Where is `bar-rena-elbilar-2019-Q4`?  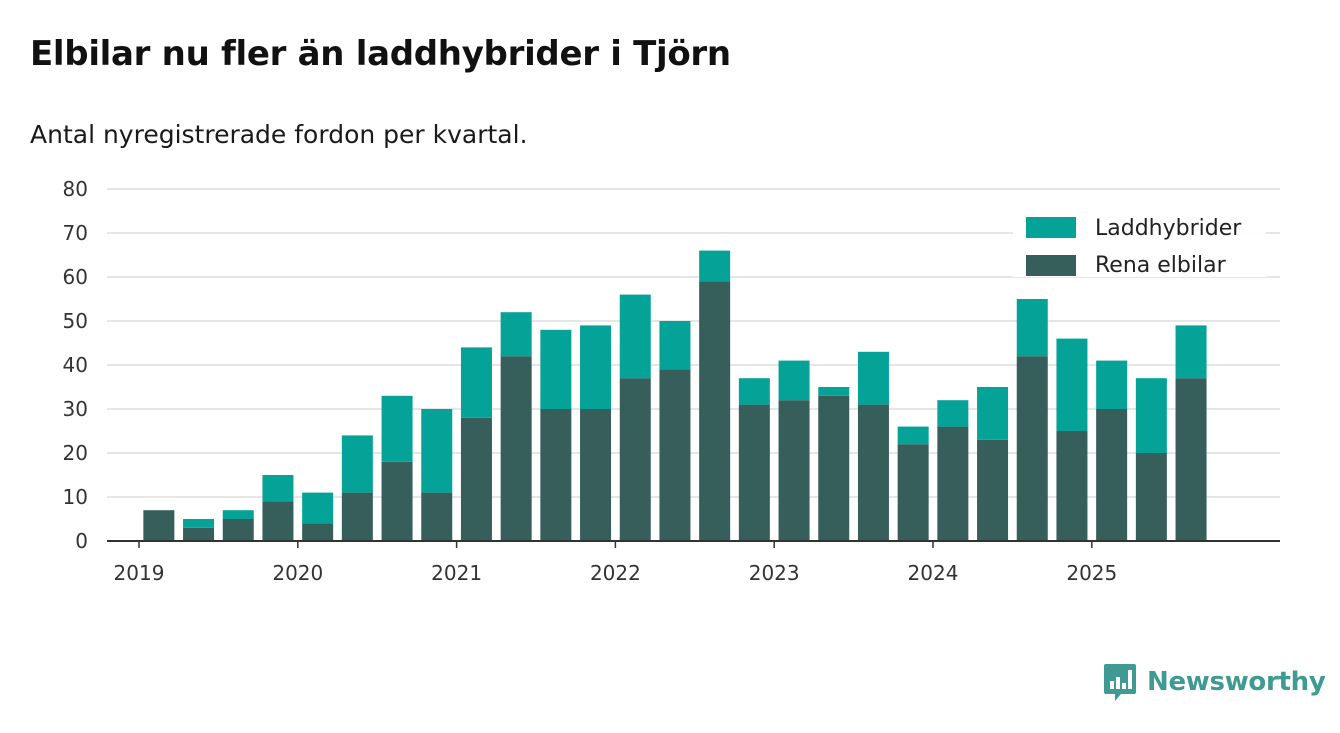
bar-rena-elbilar-2019-Q4 is located at coordinates (238, 530).